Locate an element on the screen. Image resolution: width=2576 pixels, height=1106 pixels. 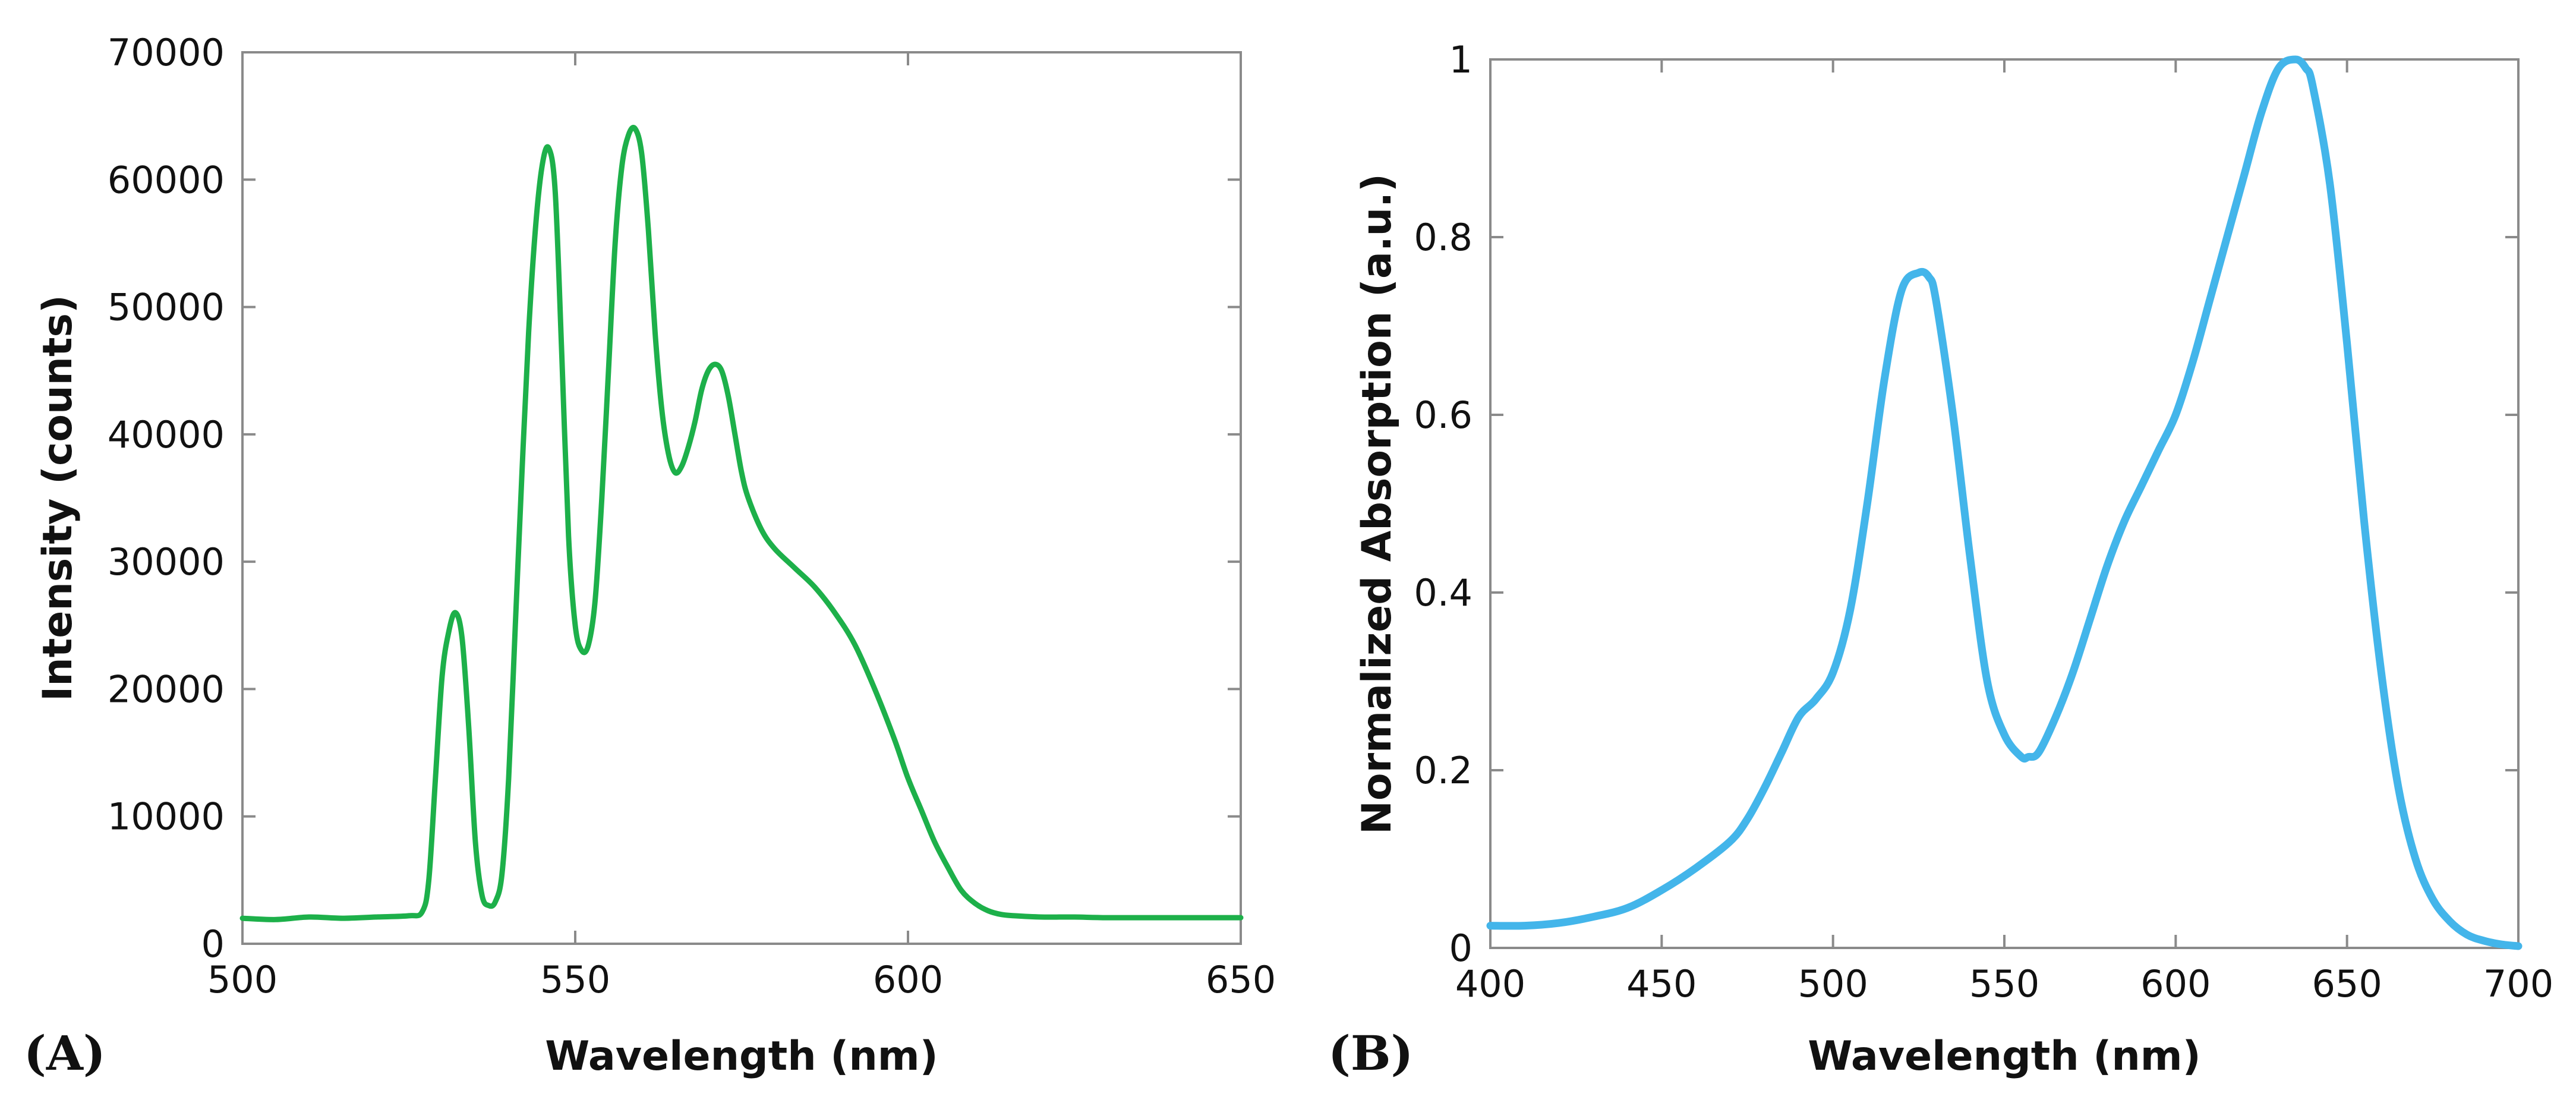
panel-a-y-tick-label: 60000 is located at coordinates (167, 179).